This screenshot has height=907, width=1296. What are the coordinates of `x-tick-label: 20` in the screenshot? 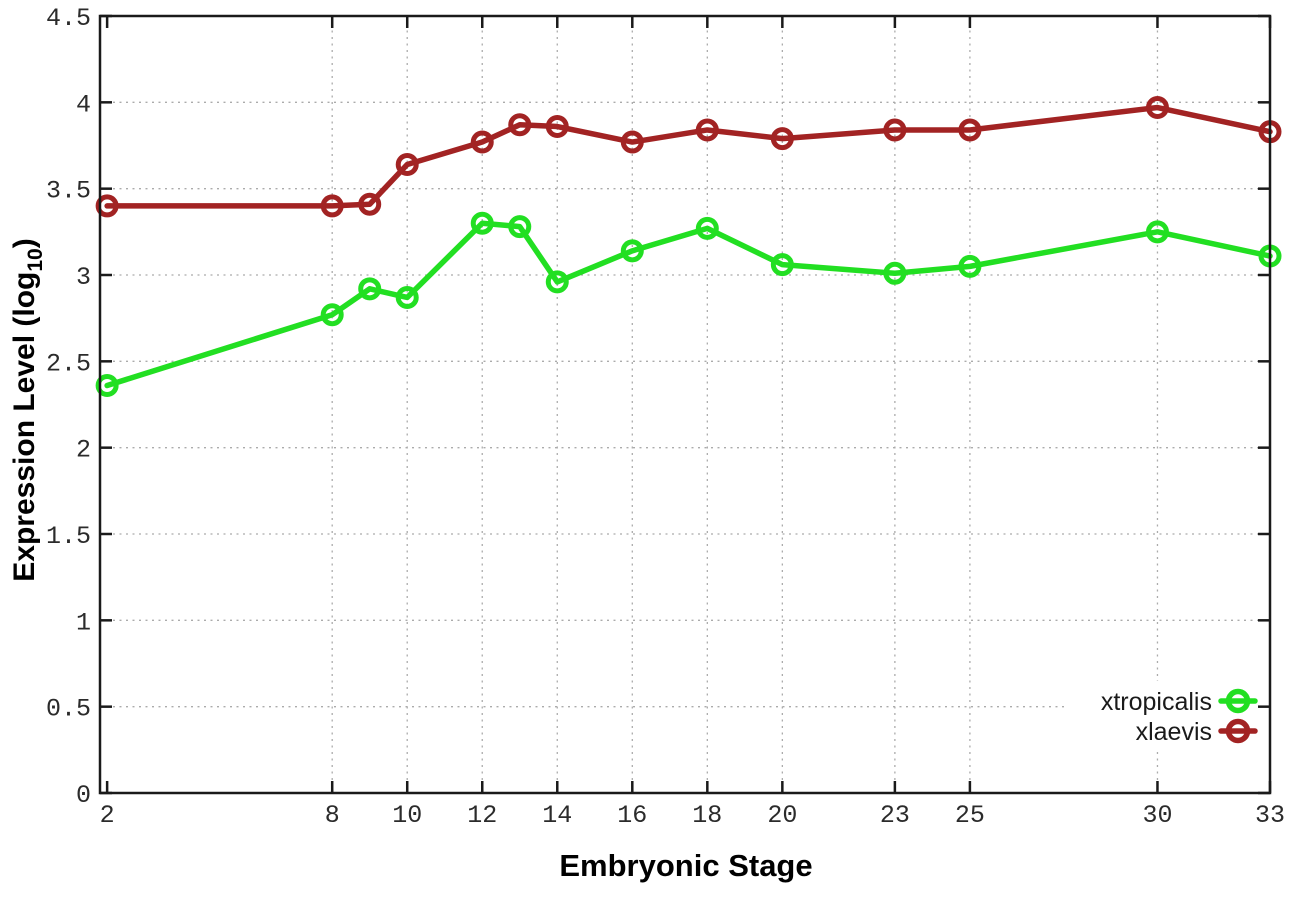 It's located at (782, 815).